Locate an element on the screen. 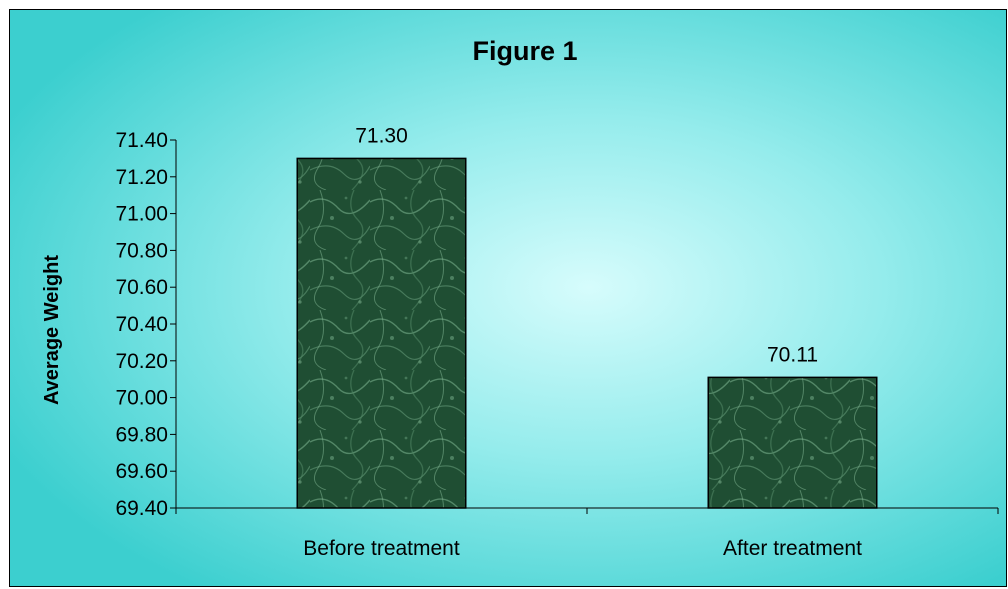 This screenshot has height=589, width=1008. x-axis is located at coordinates (587, 510).